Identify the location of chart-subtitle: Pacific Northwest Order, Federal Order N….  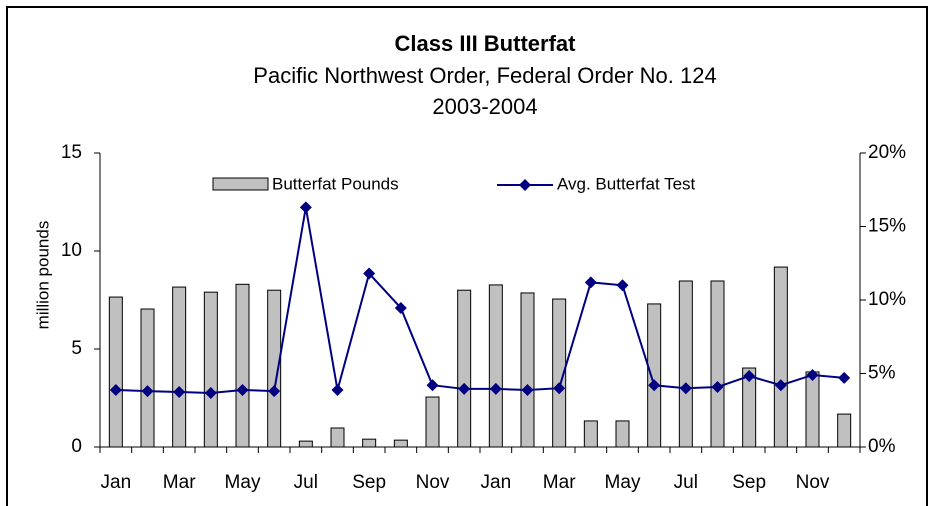
(484, 75).